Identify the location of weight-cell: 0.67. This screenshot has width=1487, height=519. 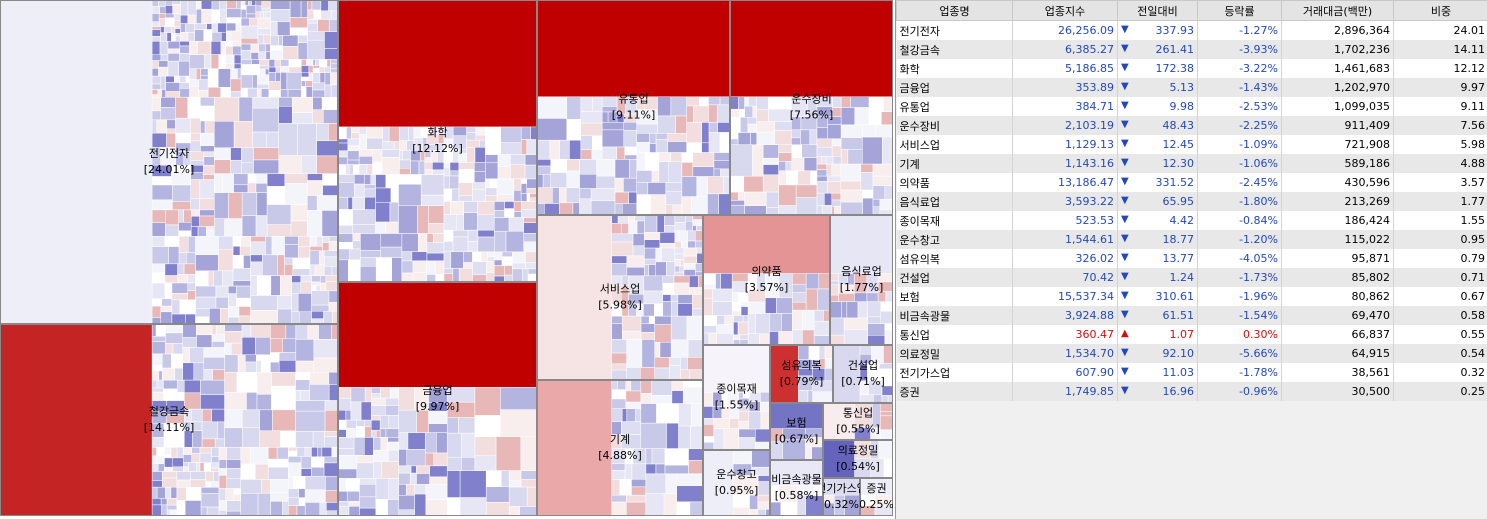
(1440, 296).